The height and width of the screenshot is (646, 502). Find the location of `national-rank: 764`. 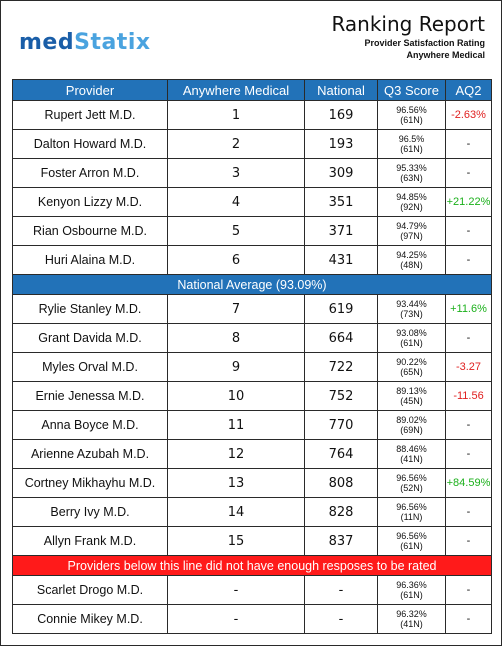

national-rank: 764 is located at coordinates (341, 454).